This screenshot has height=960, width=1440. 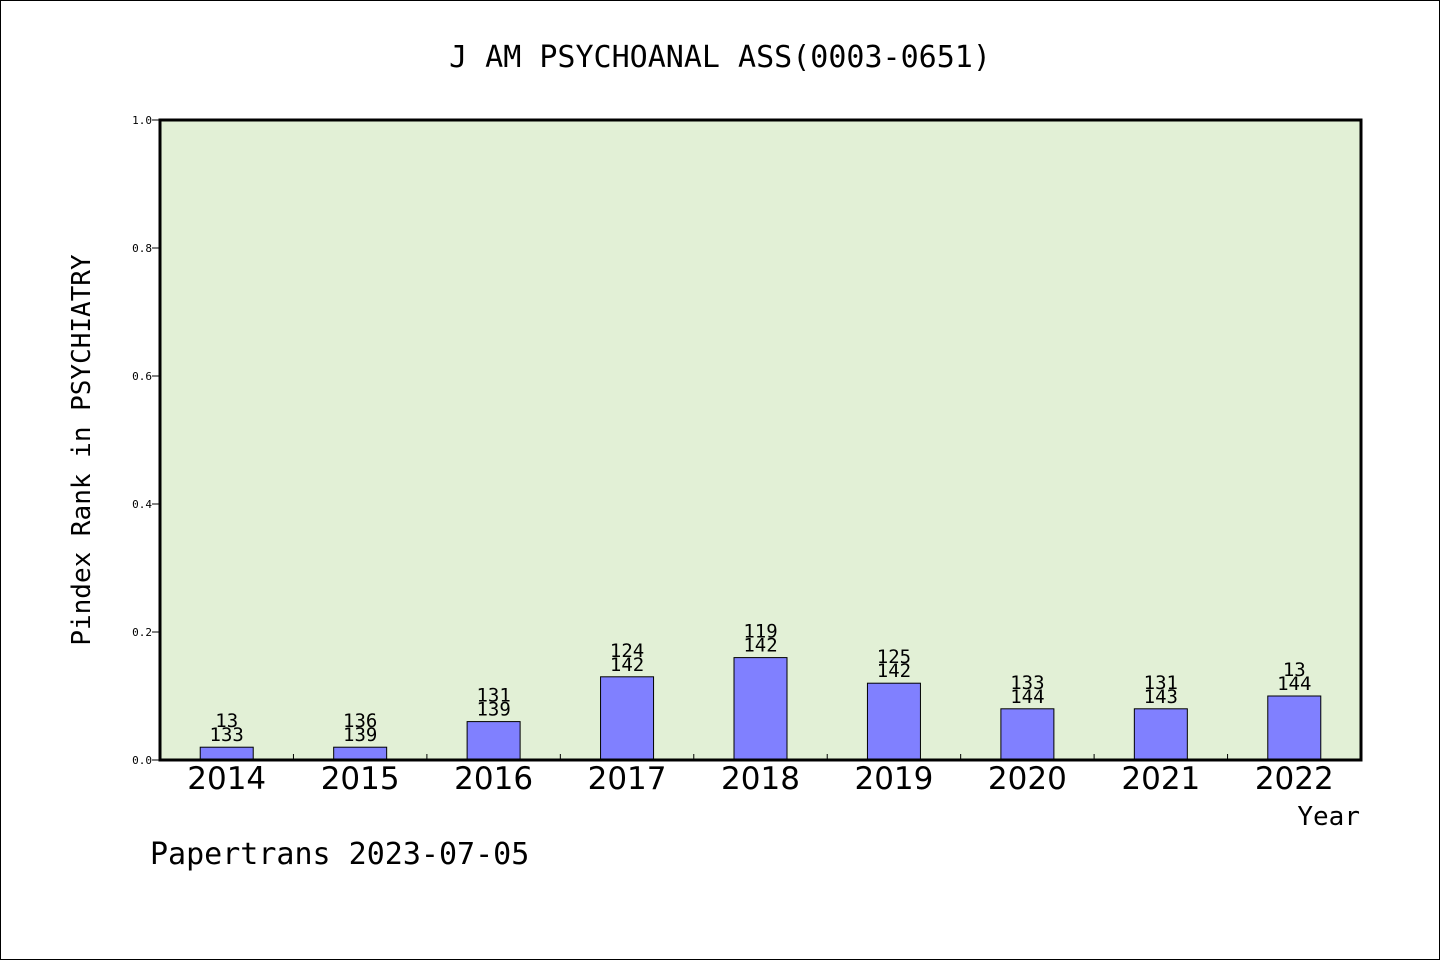 What do you see at coordinates (339, 854) in the screenshot?
I see `footer-text: Papertrans 2023-07-05` at bounding box center [339, 854].